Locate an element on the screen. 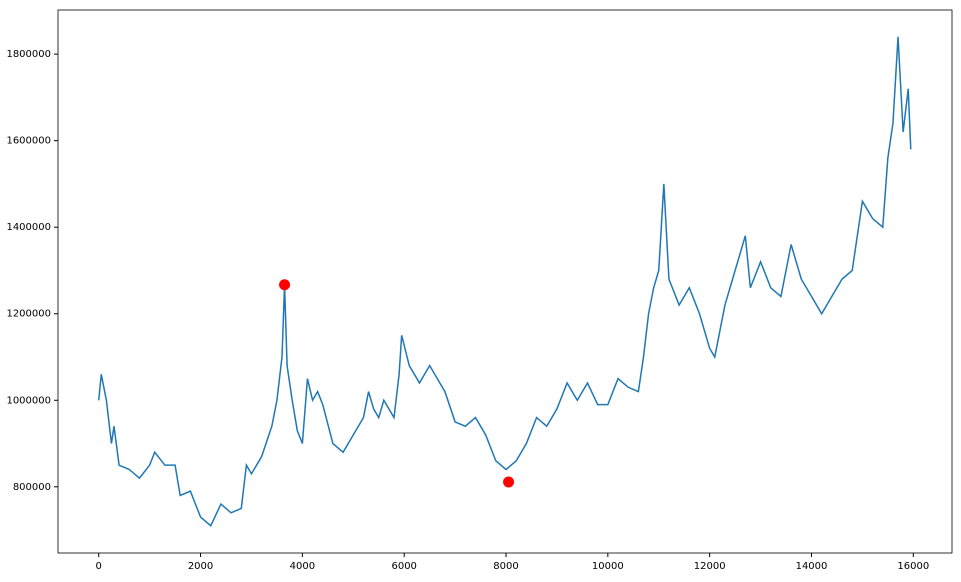  y-tick-label: 1000000 is located at coordinates (28, 400).